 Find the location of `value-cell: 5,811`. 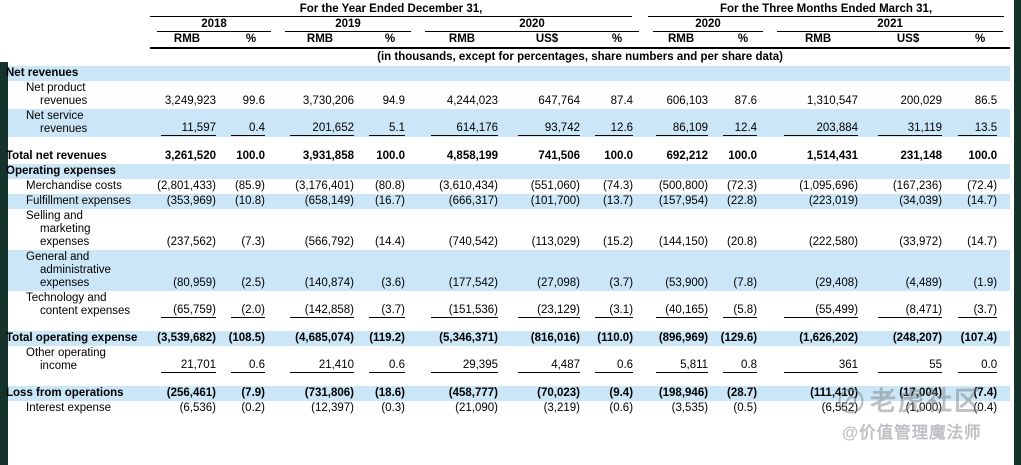

value-cell: 5,811 is located at coordinates (681, 360).